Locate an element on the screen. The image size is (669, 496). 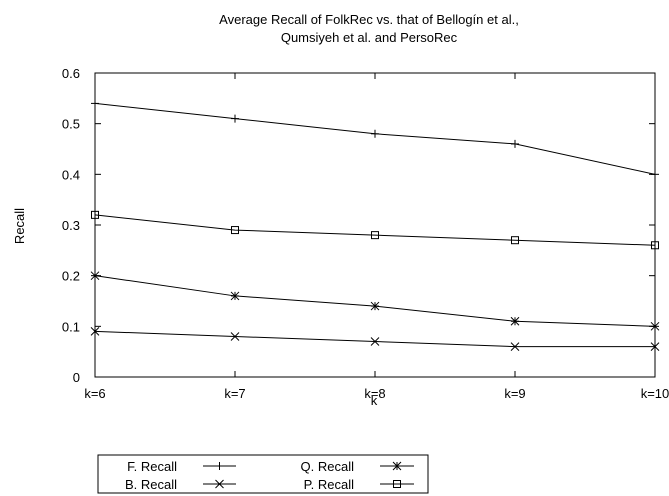
legend: F. Recall B. Recall Q. Recall P. Recall is located at coordinates (263, 474).